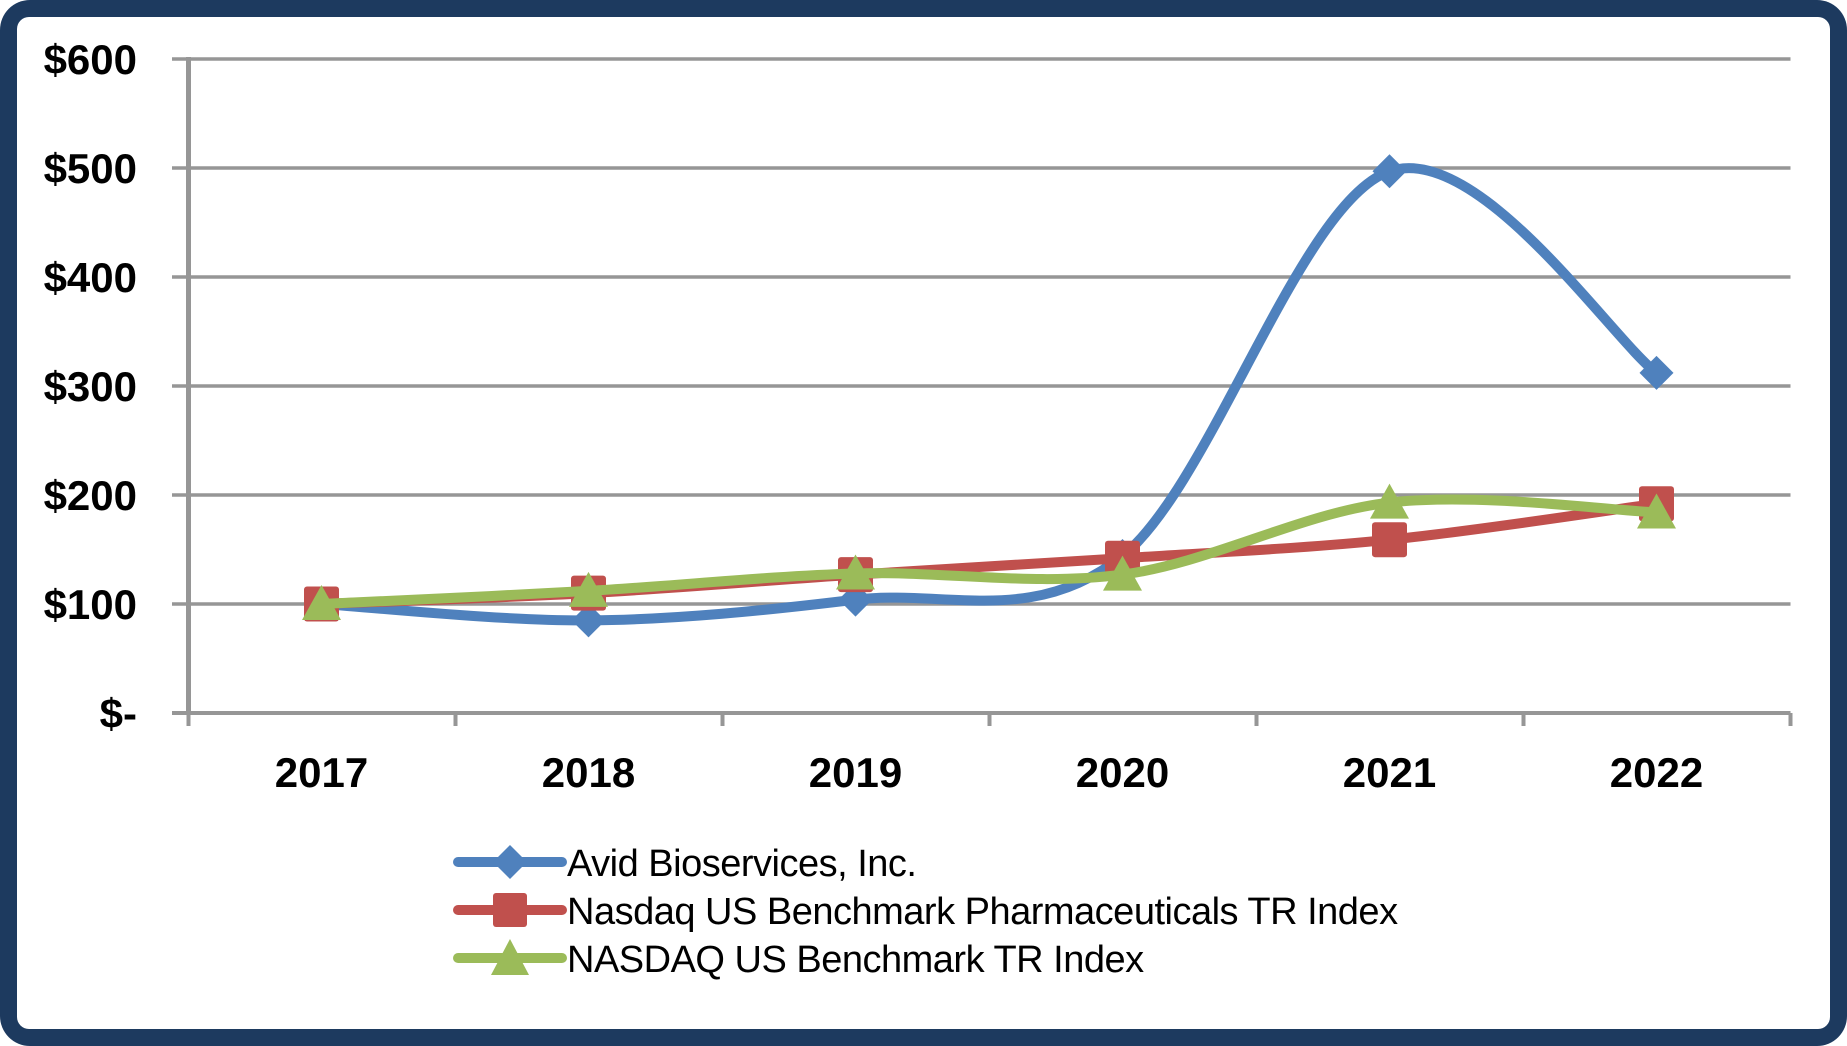 Image resolution: width=1847 pixels, height=1046 pixels. Describe the element at coordinates (855, 772) in the screenshot. I see `x-tick-label-2019: 2019` at that location.